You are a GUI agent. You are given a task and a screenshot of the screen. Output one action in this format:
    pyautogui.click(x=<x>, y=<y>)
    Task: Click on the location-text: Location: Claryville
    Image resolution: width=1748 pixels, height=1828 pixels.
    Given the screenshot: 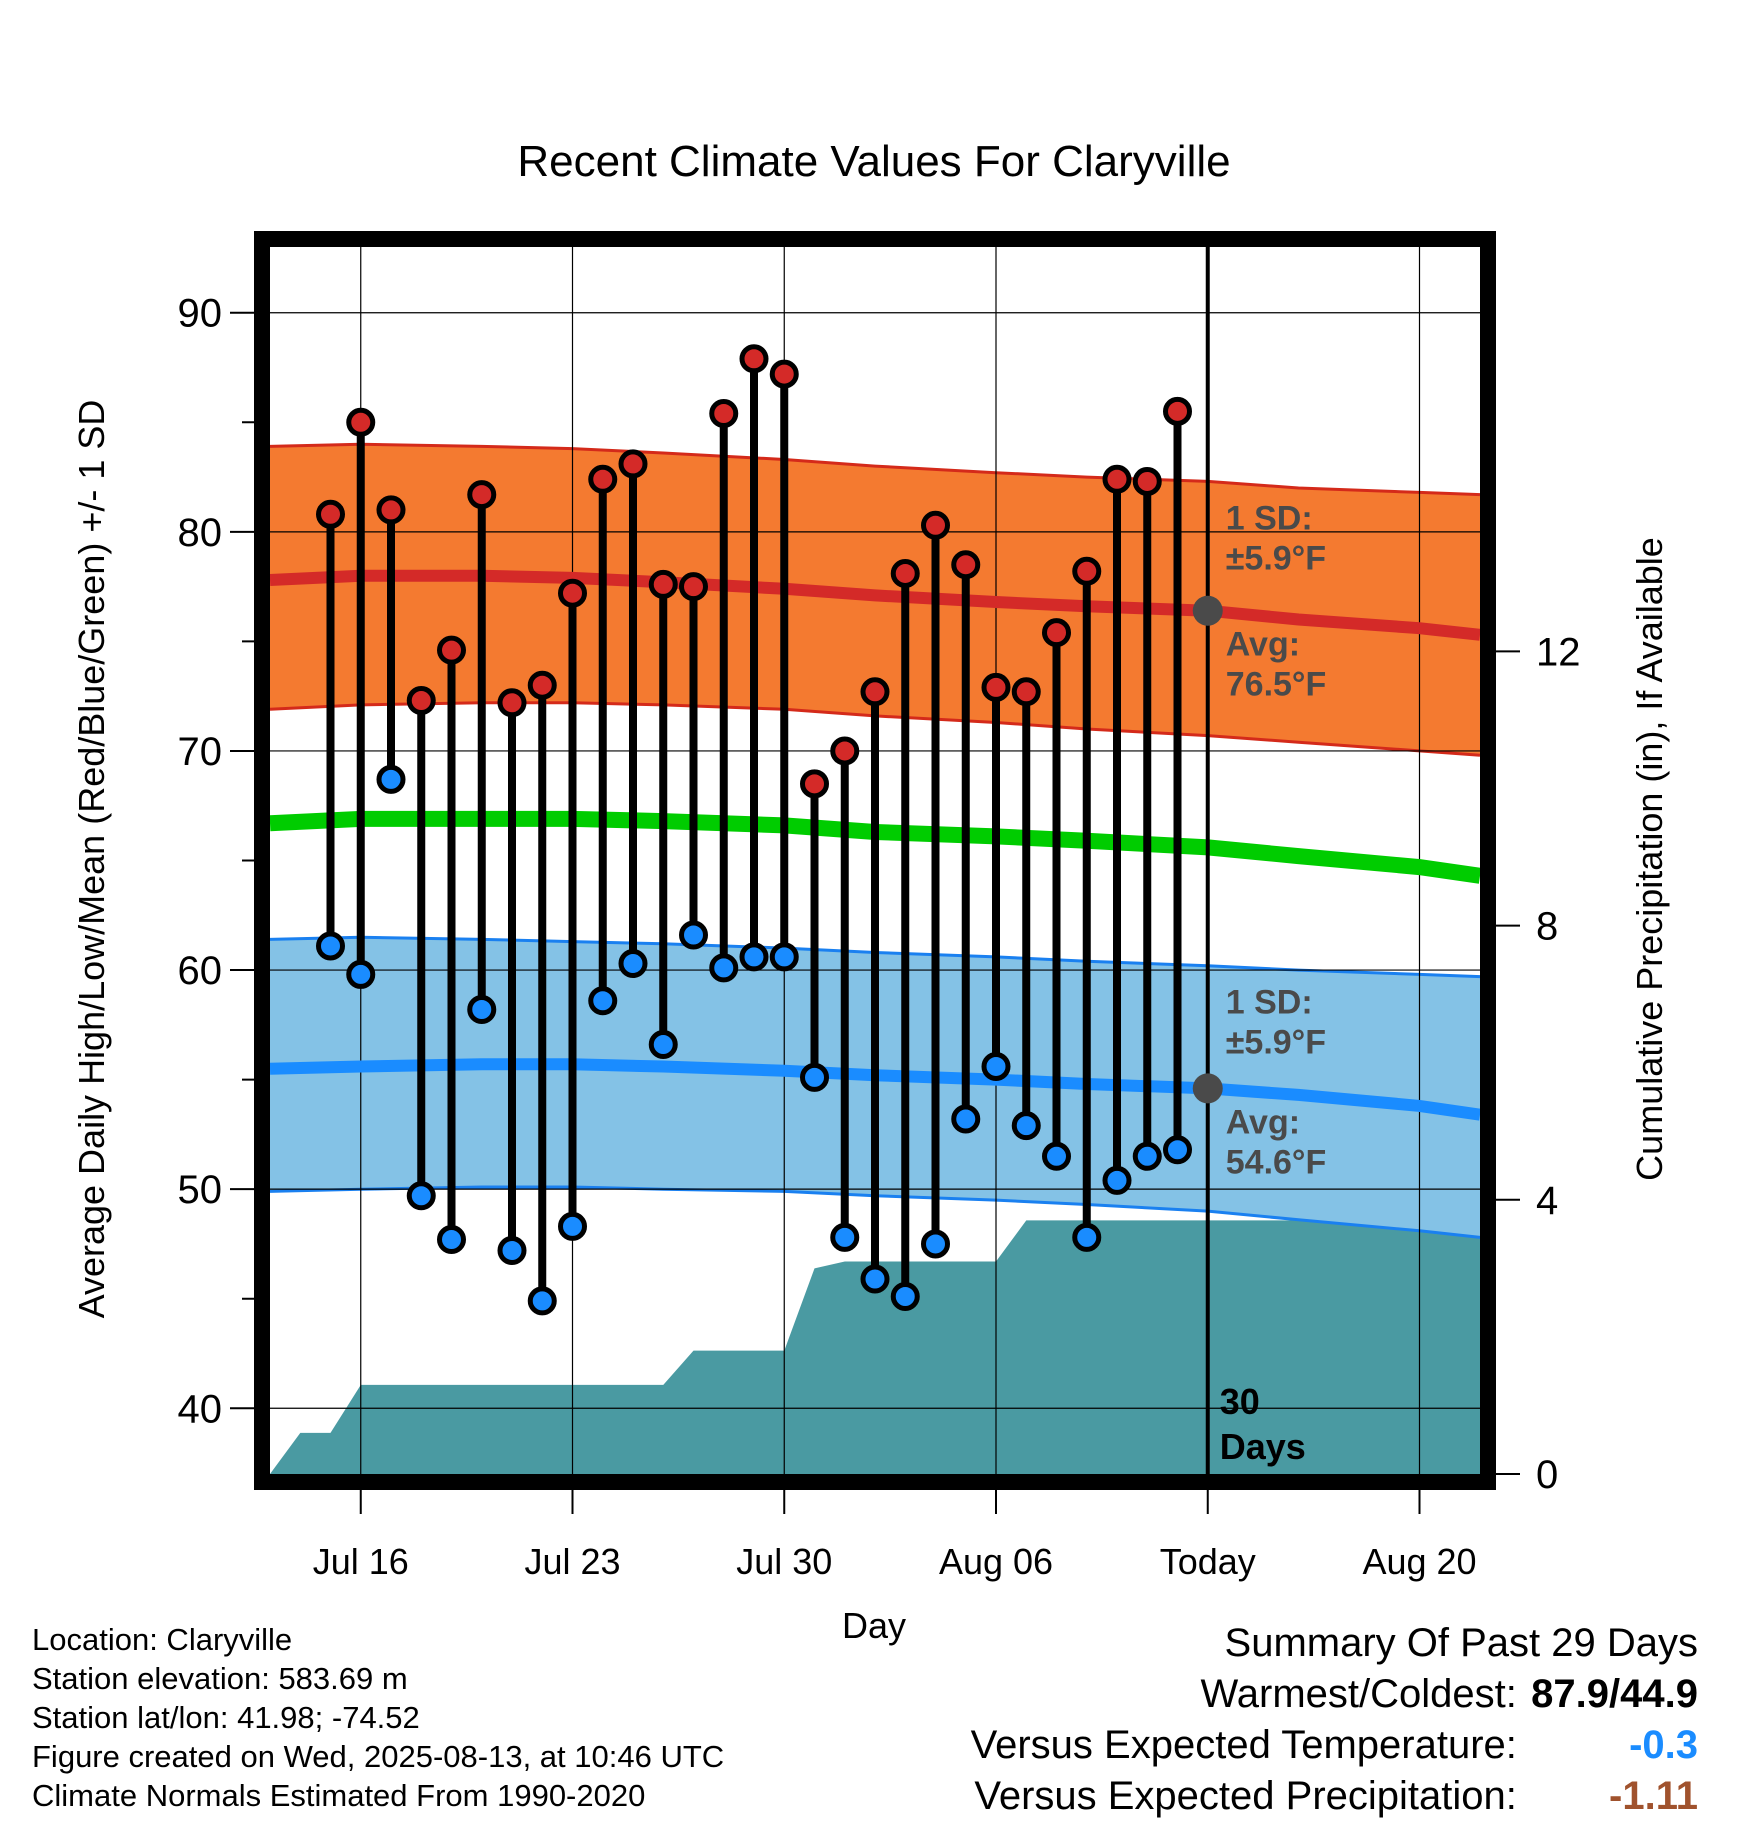 What is the action you would take?
    pyautogui.click(x=162, y=1639)
    